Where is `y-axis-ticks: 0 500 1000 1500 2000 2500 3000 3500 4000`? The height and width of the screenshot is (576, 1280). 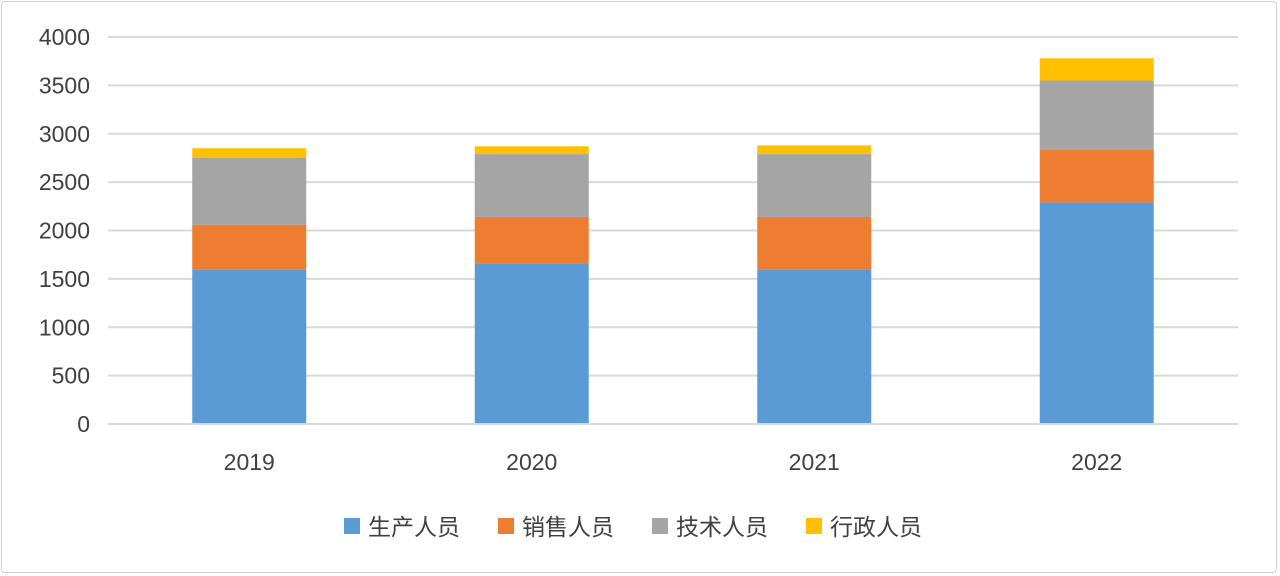
y-axis-ticks: 0 500 1000 1500 2000 2500 3000 3500 4000 is located at coordinates (64, 230).